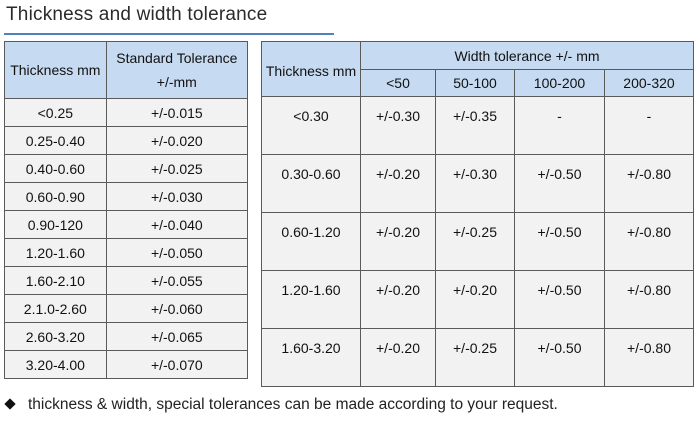  I want to click on thickness-range-cell: <0.30, so click(311, 125).